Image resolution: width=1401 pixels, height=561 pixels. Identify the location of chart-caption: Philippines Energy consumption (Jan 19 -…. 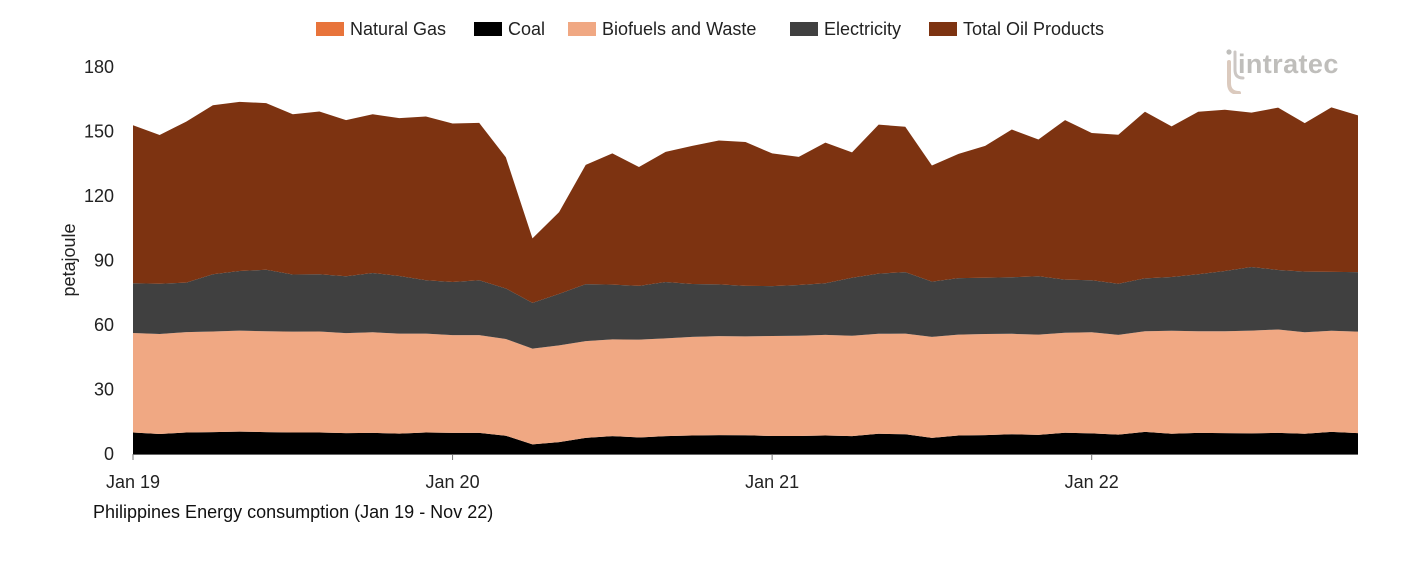
(293, 512).